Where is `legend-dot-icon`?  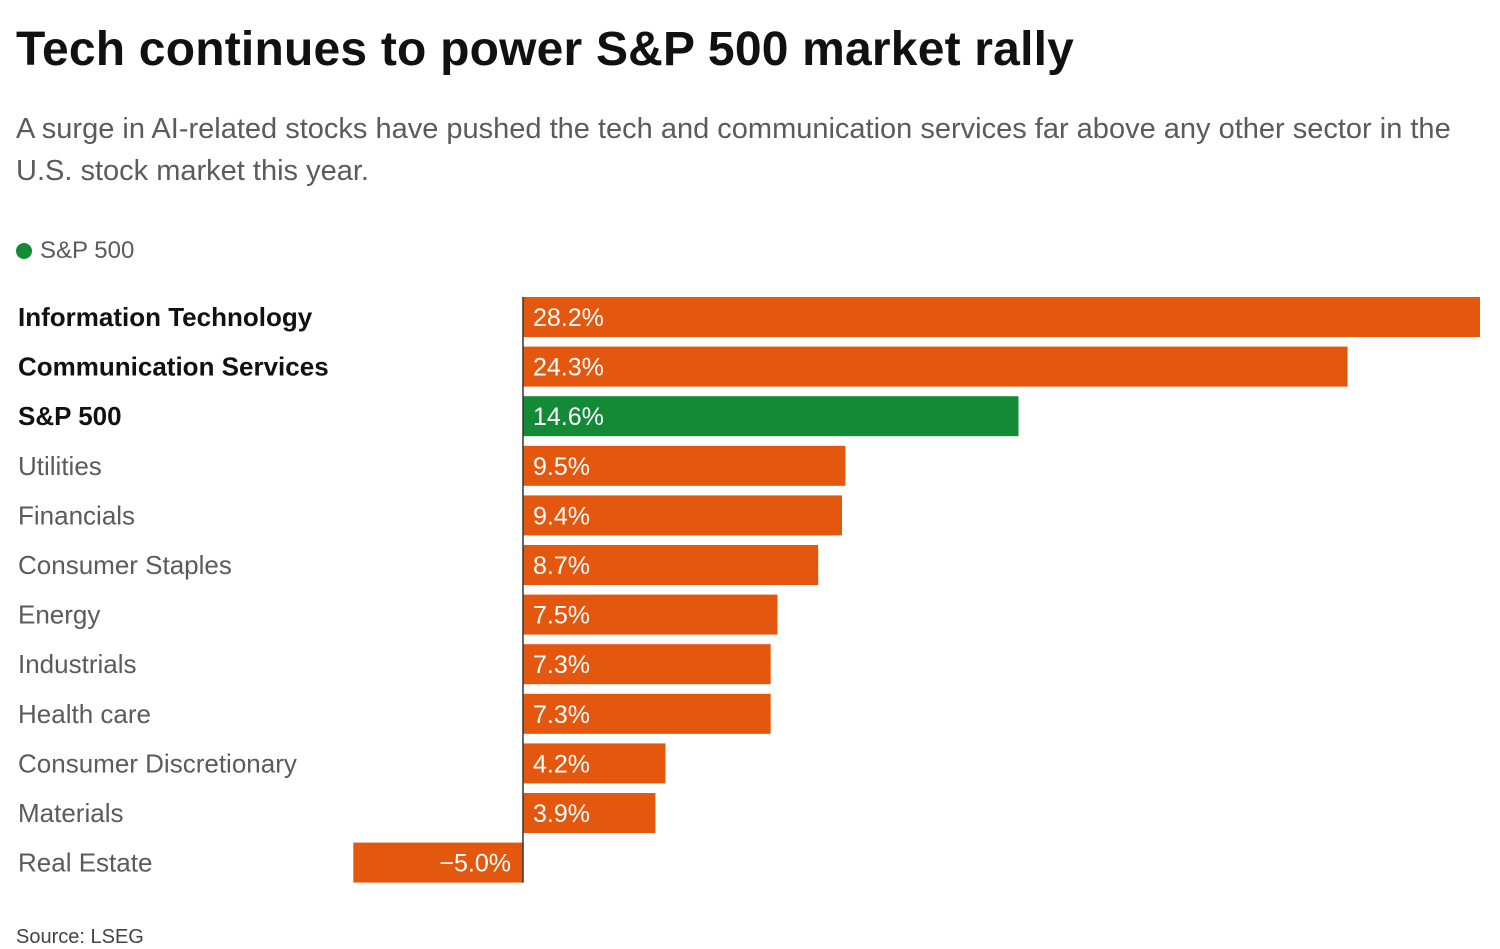
legend-dot-icon is located at coordinates (24, 251).